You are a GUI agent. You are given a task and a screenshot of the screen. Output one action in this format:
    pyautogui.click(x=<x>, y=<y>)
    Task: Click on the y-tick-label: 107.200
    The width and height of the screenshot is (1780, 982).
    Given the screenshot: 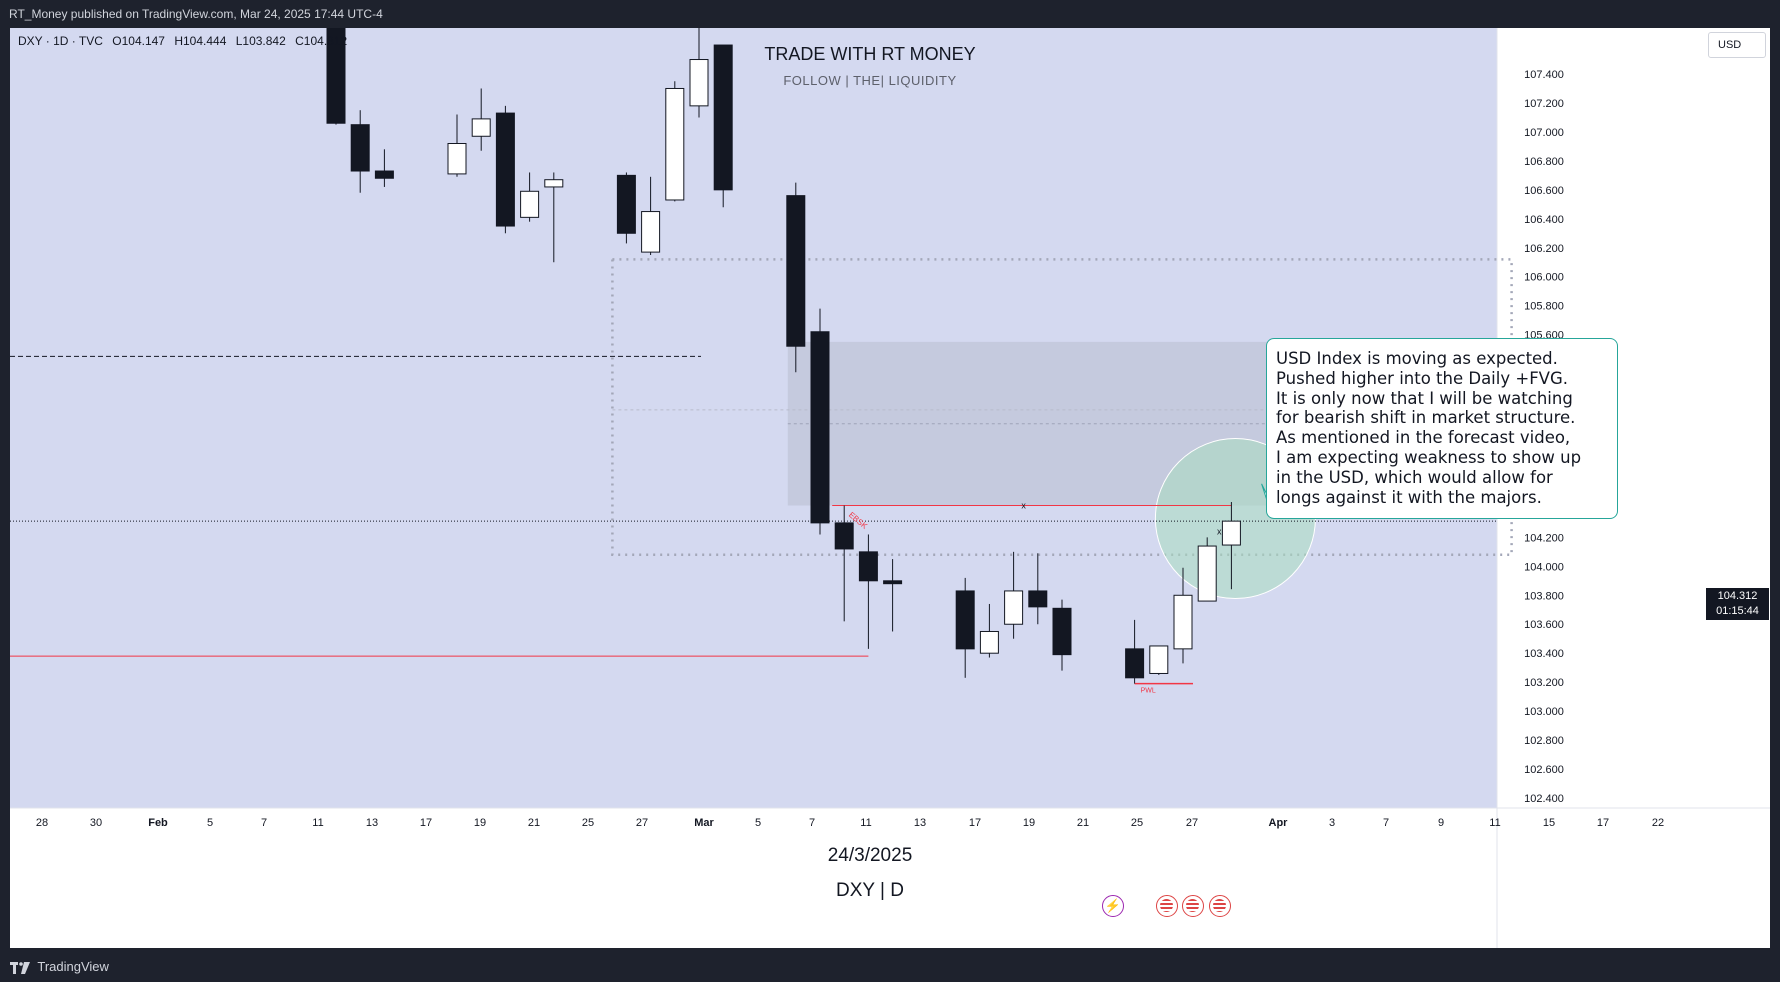 What is the action you would take?
    pyautogui.click(x=1544, y=104)
    